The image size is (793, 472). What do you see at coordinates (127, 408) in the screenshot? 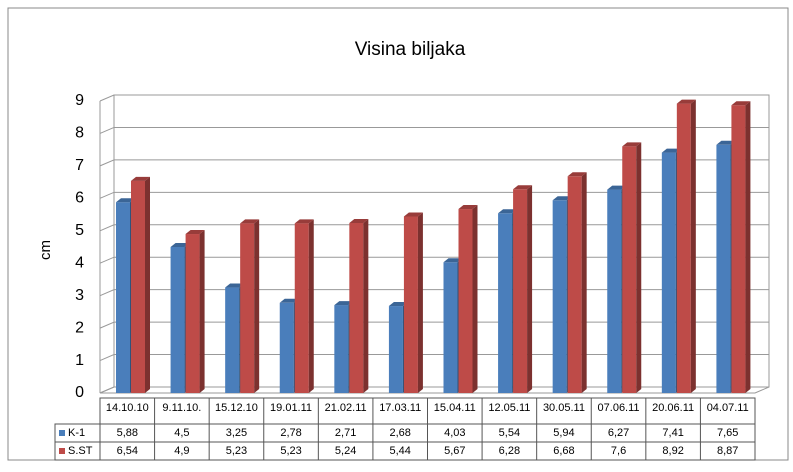
I see `x-tick-label: 14.10.10` at bounding box center [127, 408].